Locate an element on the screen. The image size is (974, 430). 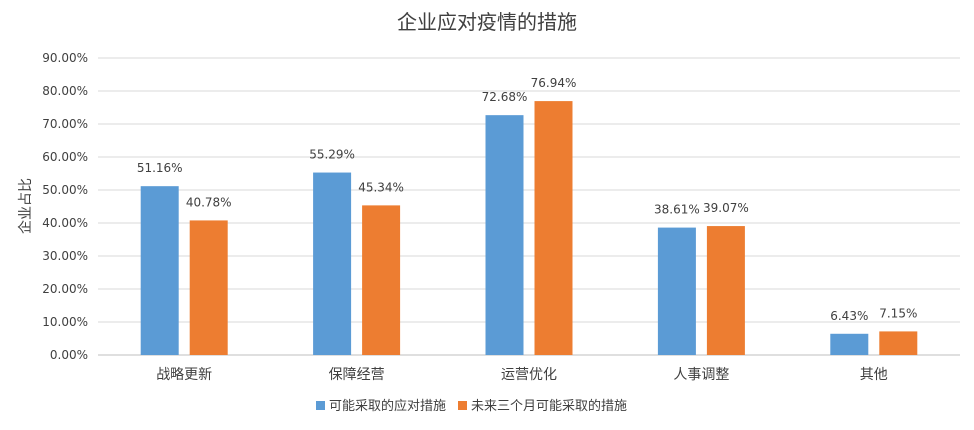
data-label: 72.68% is located at coordinates (505, 97).